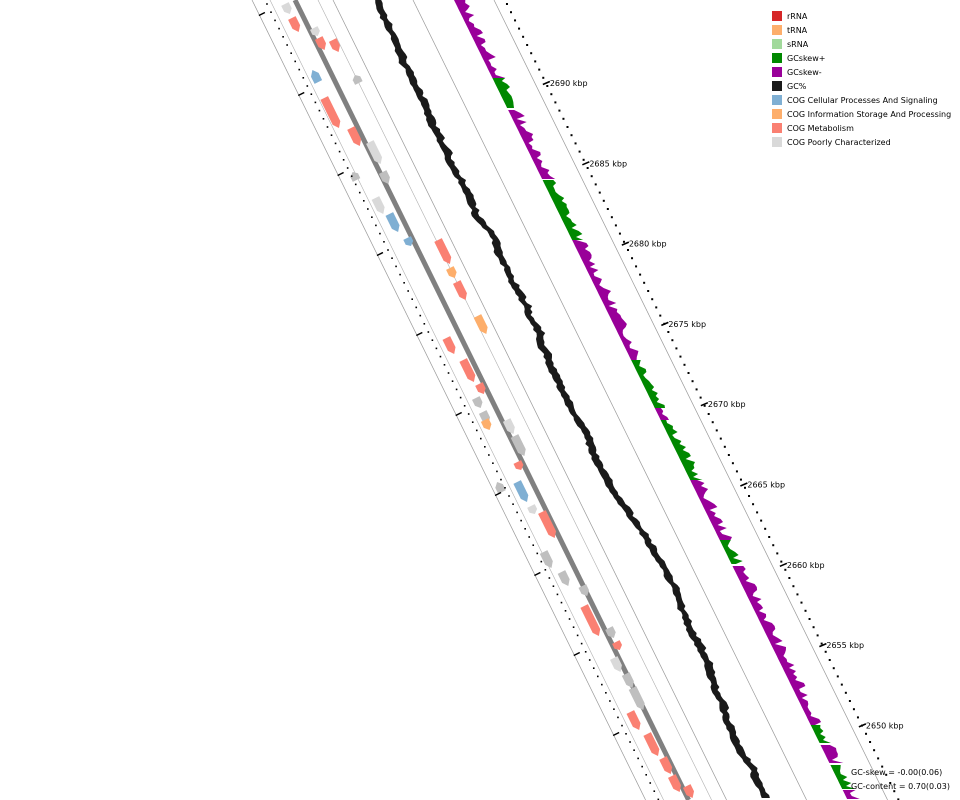  I want to click on scale-tick-label: 2650 kbp, so click(885, 725).